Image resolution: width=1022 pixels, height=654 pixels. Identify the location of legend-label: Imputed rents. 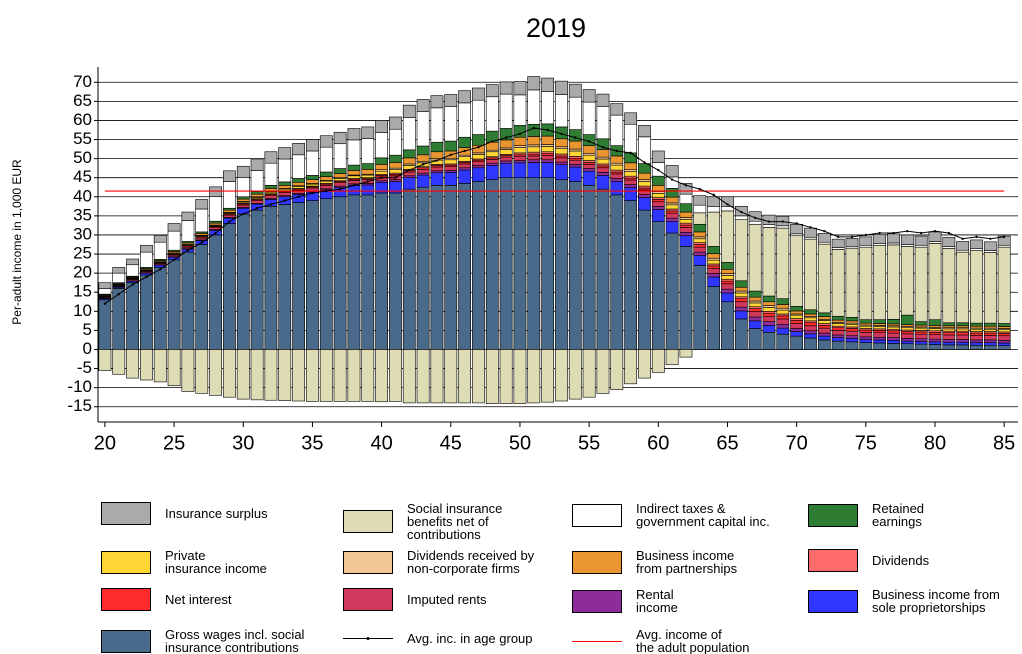
(447, 599).